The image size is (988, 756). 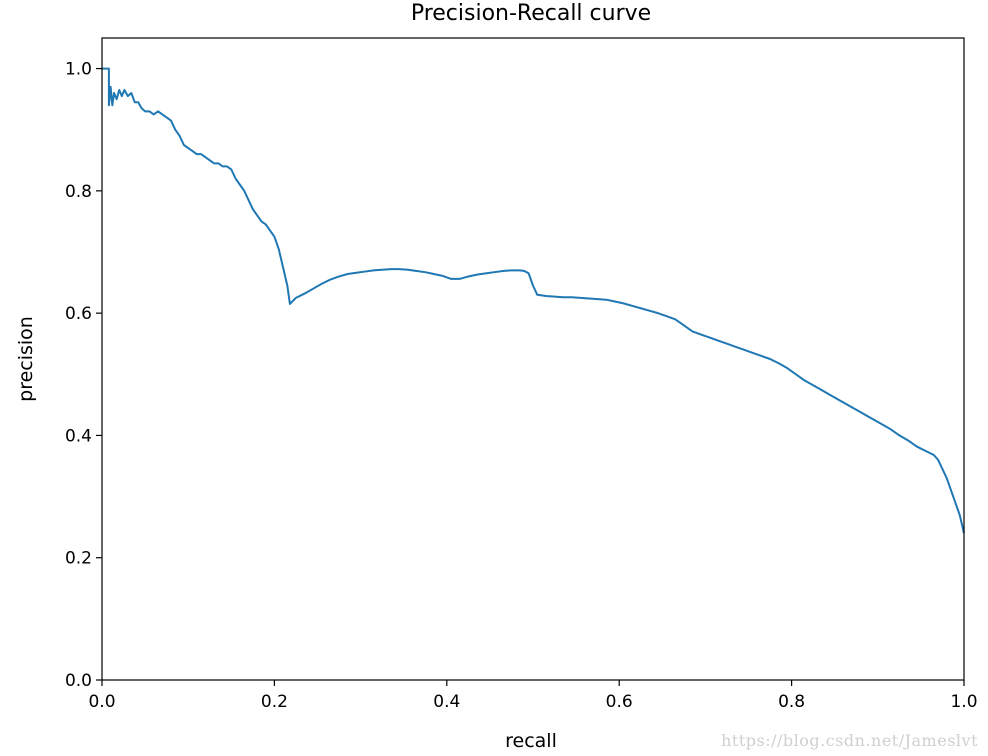 I want to click on x-axis-label: recall, so click(x=531, y=741).